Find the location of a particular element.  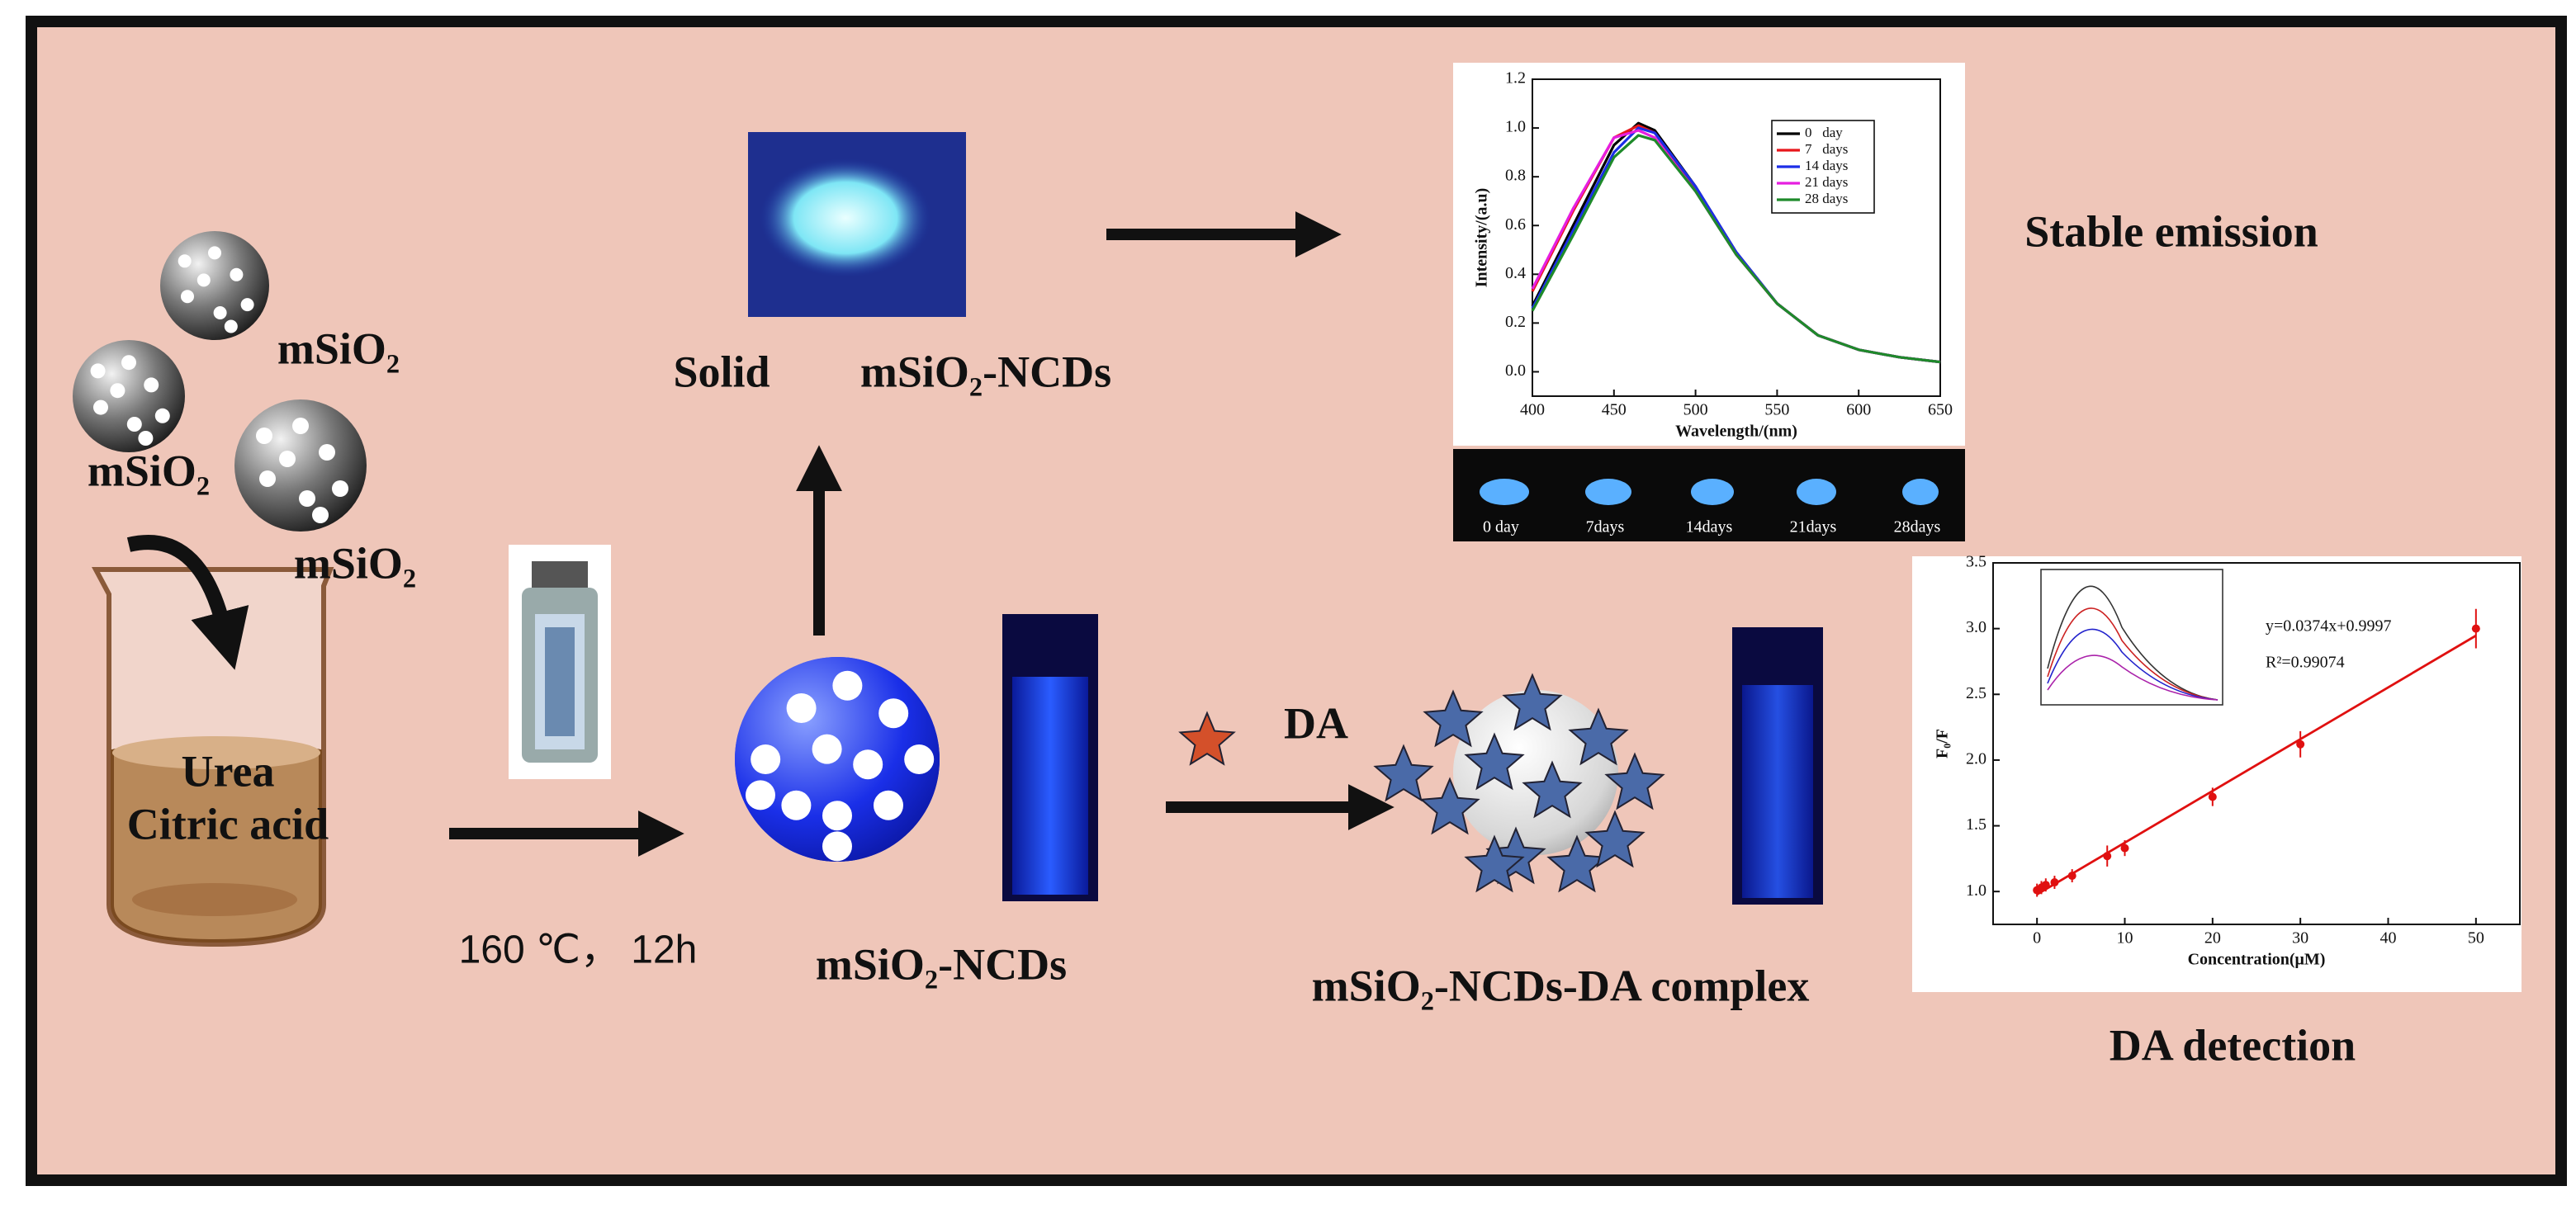

photo-label: 7days is located at coordinates (1605, 527).